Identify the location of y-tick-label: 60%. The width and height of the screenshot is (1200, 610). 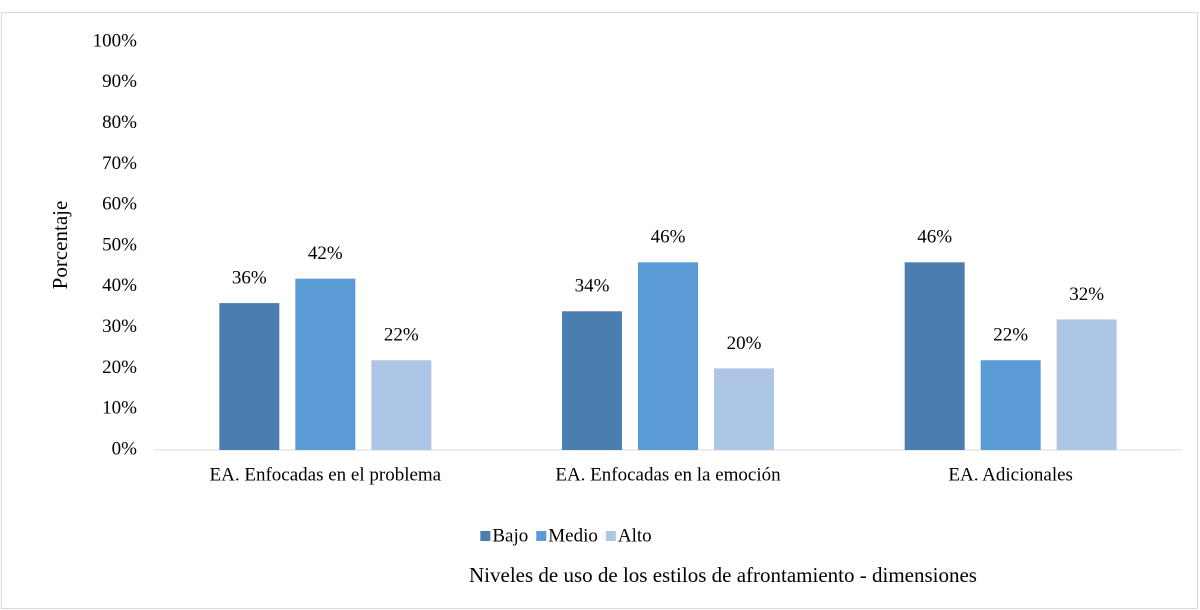
(119, 204).